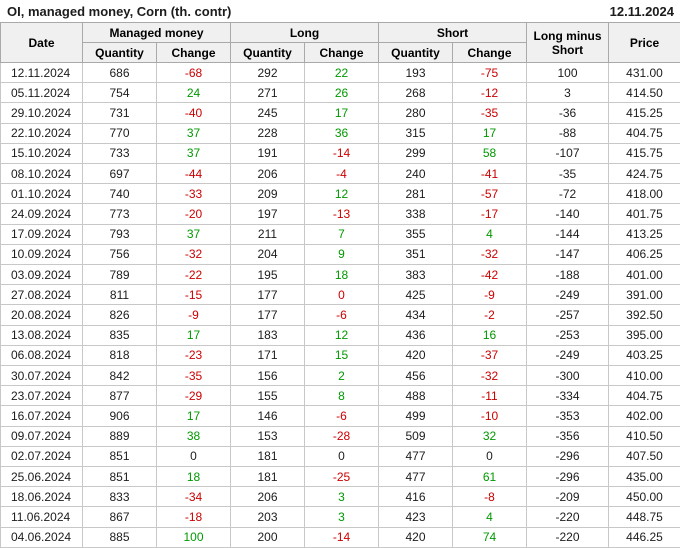 Image resolution: width=680 pixels, height=548 pixels. I want to click on cell-mm-change: -23, so click(193, 355).